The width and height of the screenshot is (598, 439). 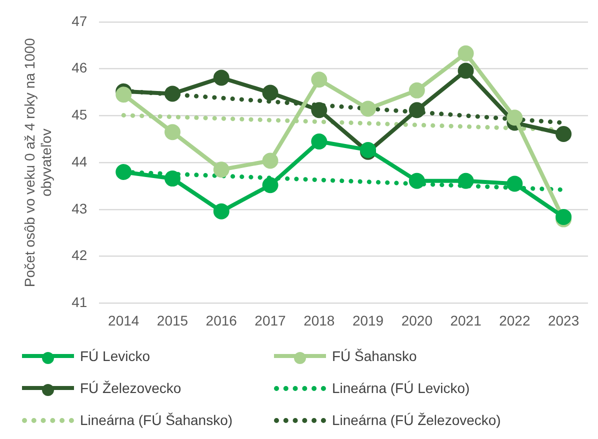 What do you see at coordinates (416, 420) in the screenshot?
I see `legend-label: Lineárna (FÚ Železovecko)` at bounding box center [416, 420].